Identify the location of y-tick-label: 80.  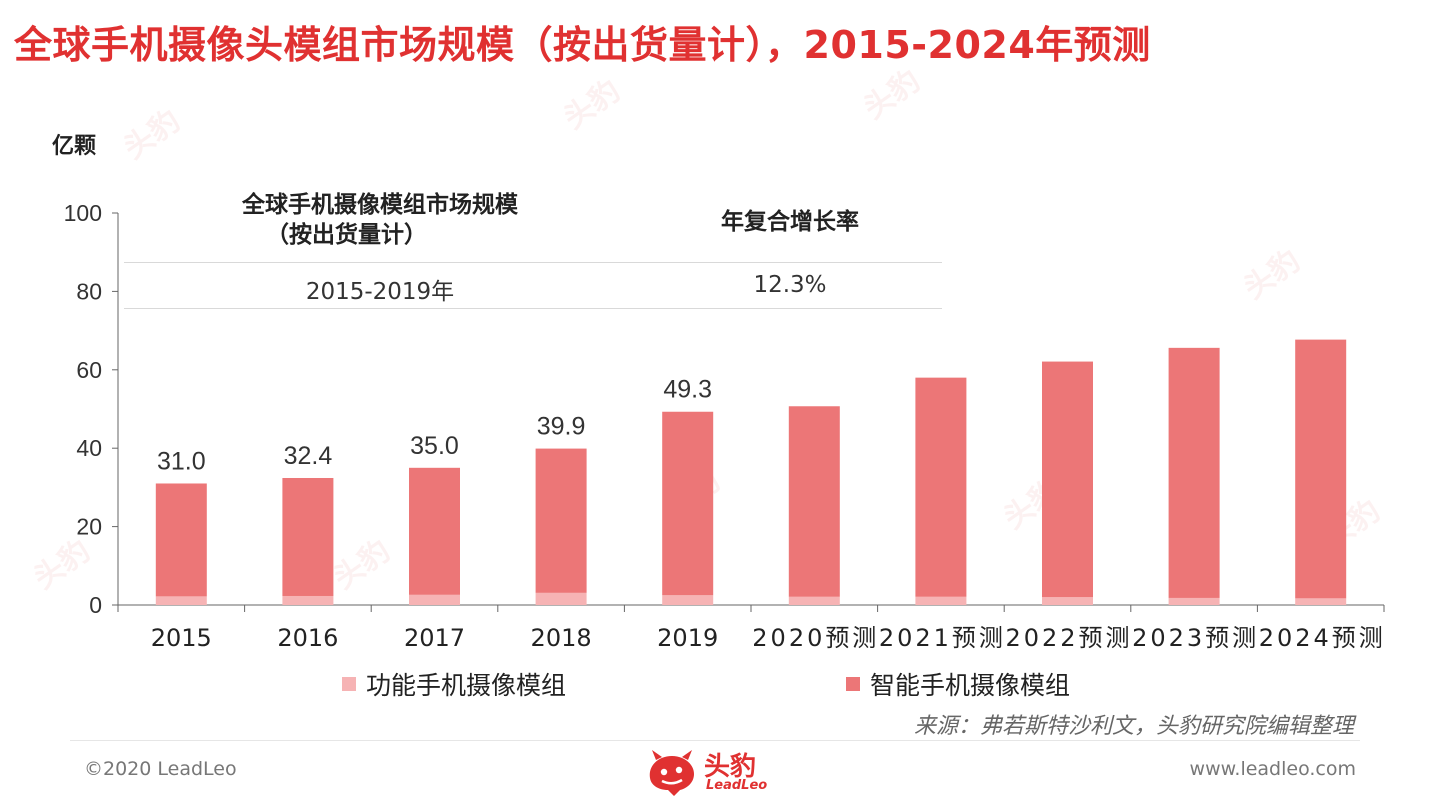
(89, 291).